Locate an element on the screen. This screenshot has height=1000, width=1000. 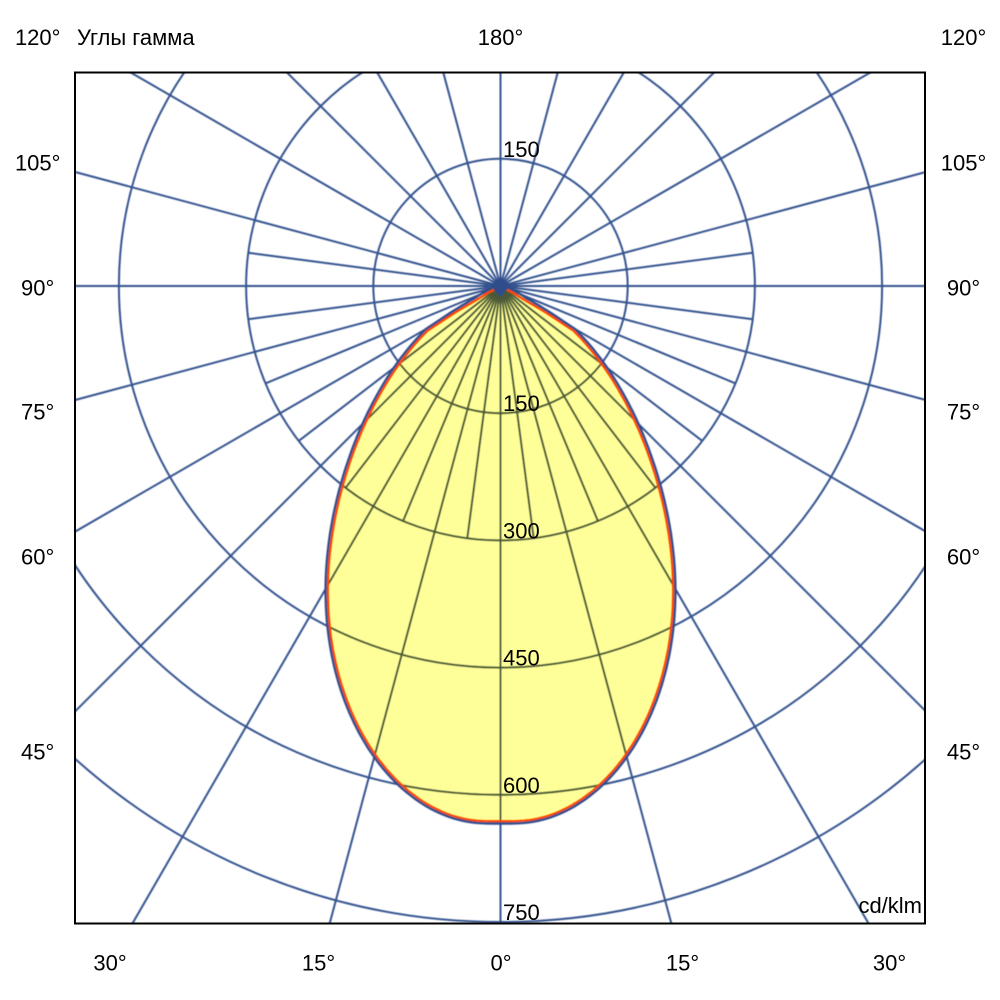
svg-text: 0° is located at coordinates (500, 963).